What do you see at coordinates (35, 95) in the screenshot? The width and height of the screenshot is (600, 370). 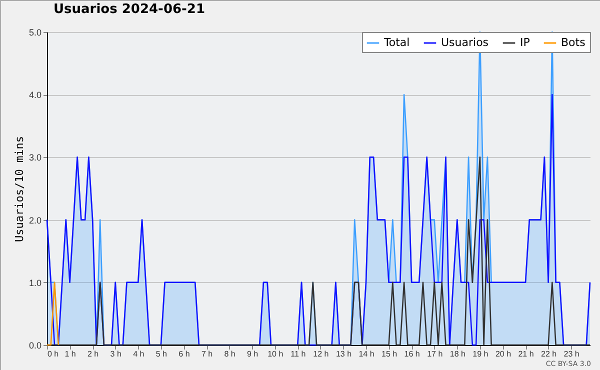 I see `y-tick-label: 4.0` at bounding box center [35, 95].